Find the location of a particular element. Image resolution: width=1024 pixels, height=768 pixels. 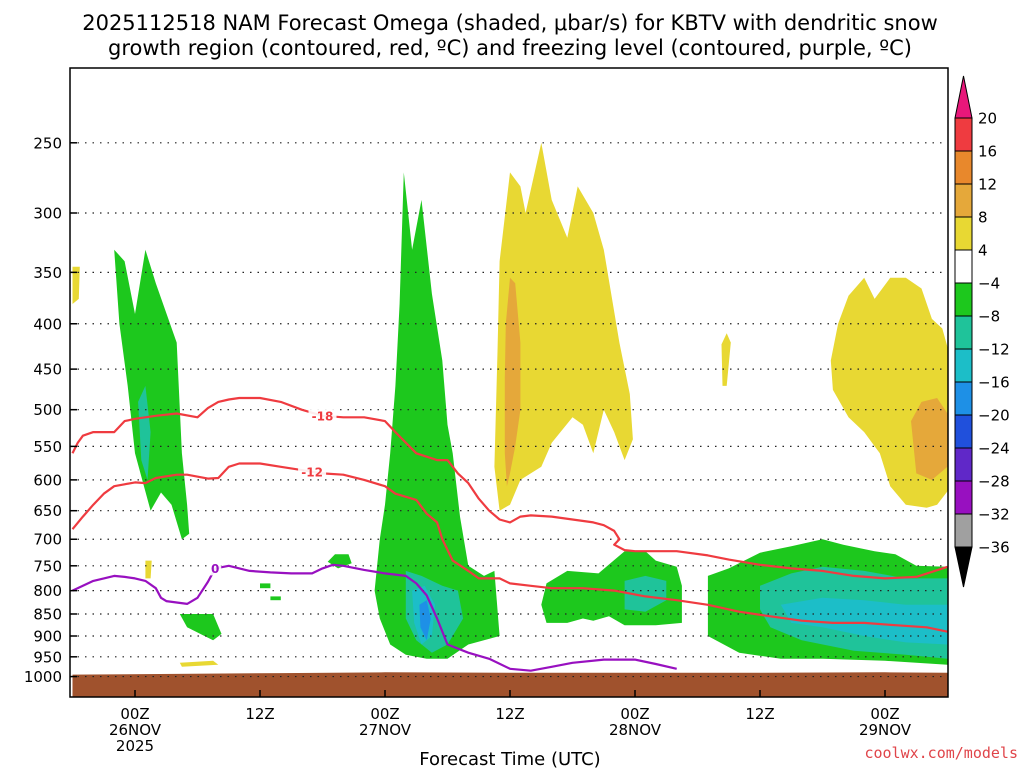

purple-contour-0-label-bg is located at coordinates (215, 568).